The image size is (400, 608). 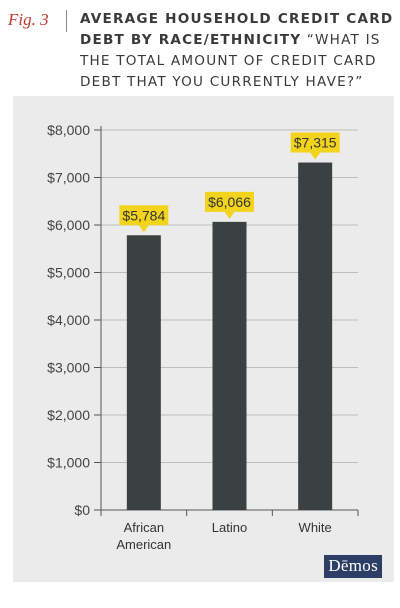 What do you see at coordinates (353, 566) in the screenshot?
I see `brand-logo: Dēmos` at bounding box center [353, 566].